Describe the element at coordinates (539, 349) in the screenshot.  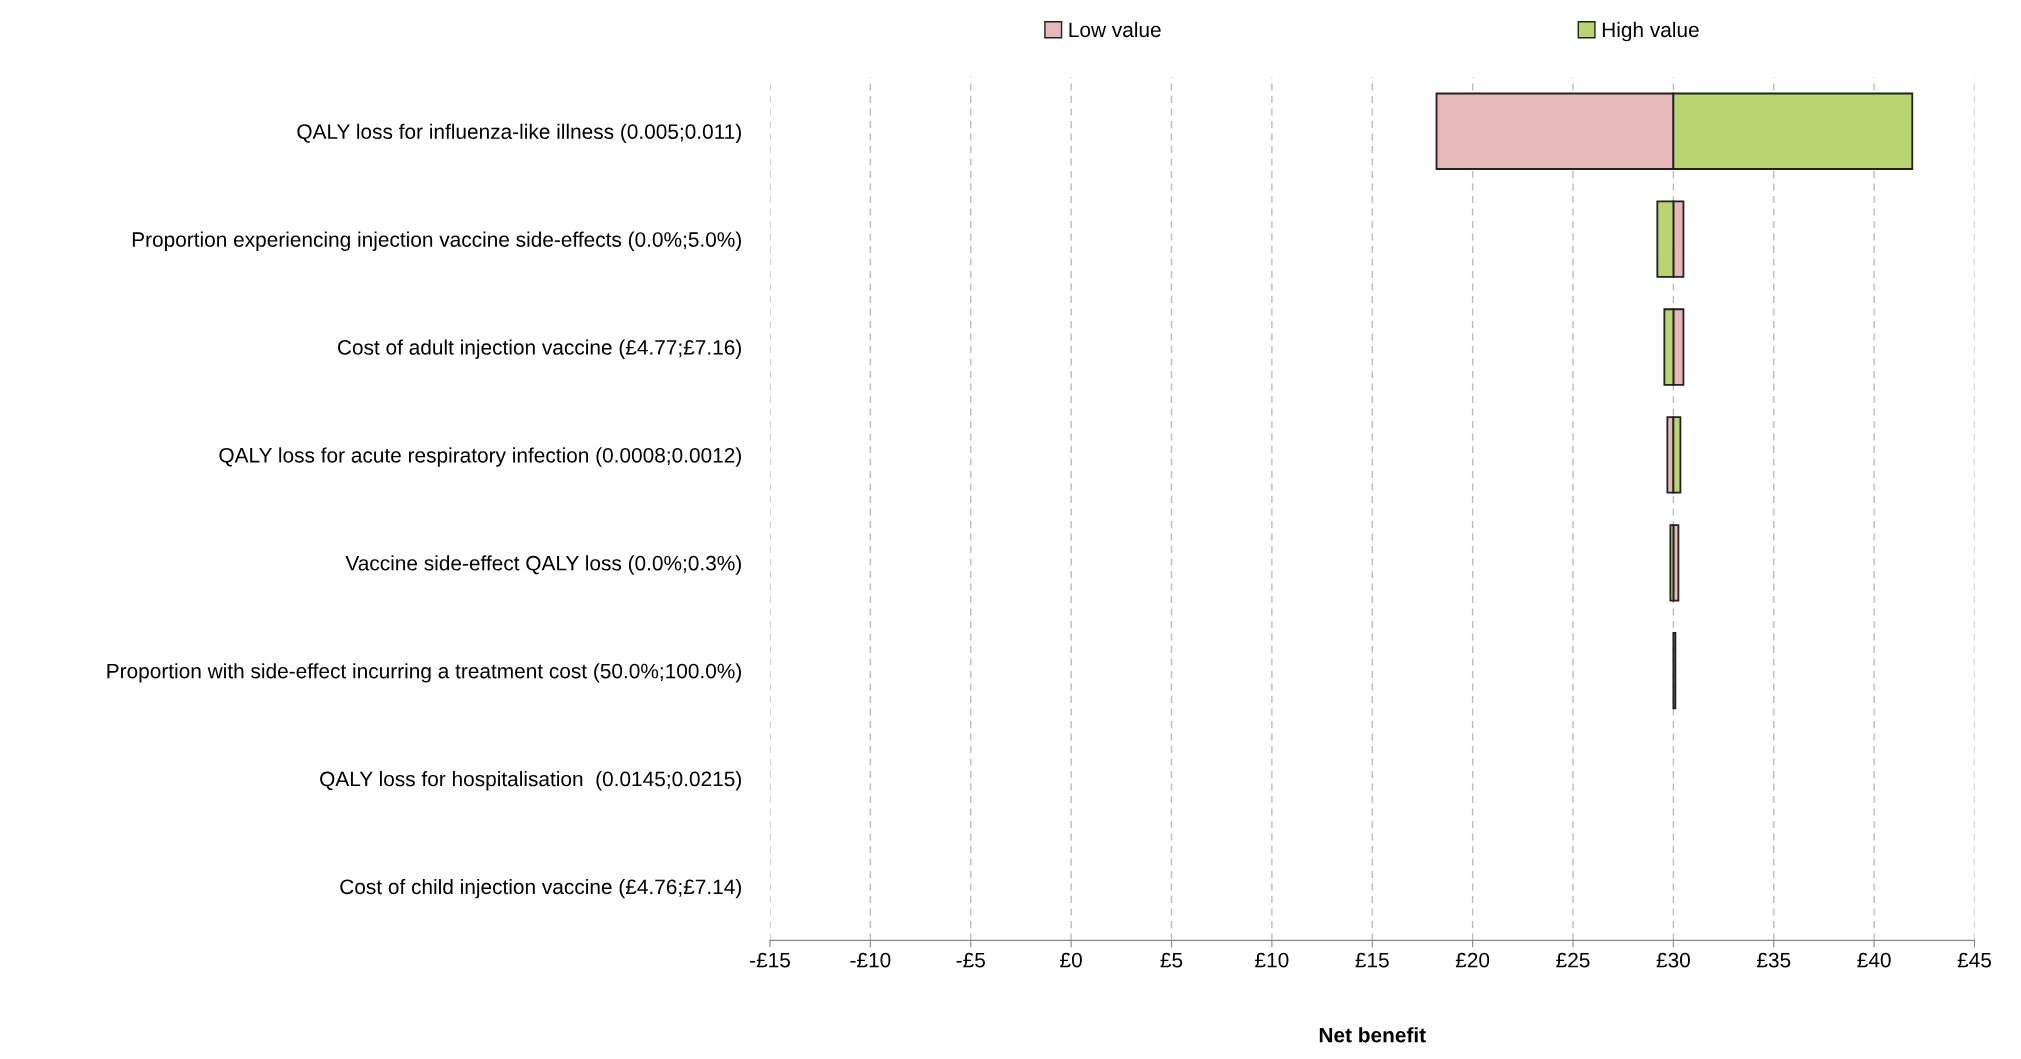
I see `y-tick-label: Cost of adult injection vaccine (£4.77;£7.16)` at that location.